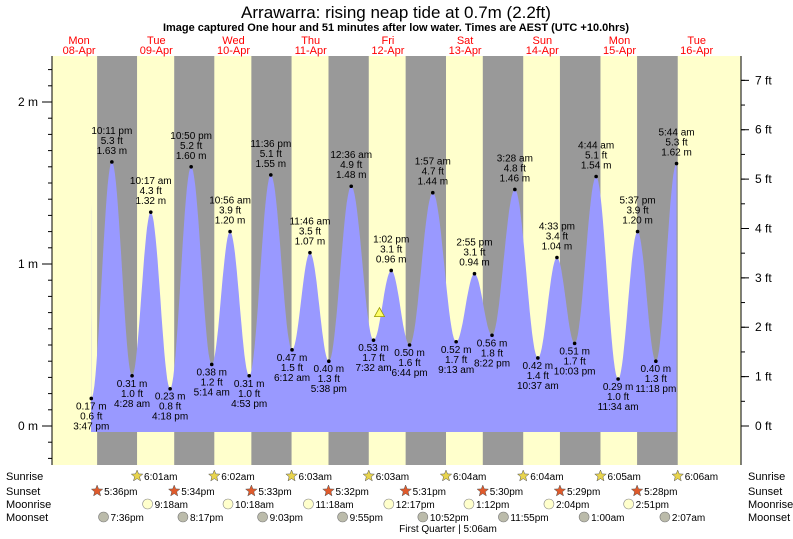 This screenshot has height=539, width=793. What do you see at coordinates (78, 41) in the screenshot?
I see `day-label-dow: Mon` at bounding box center [78, 41].